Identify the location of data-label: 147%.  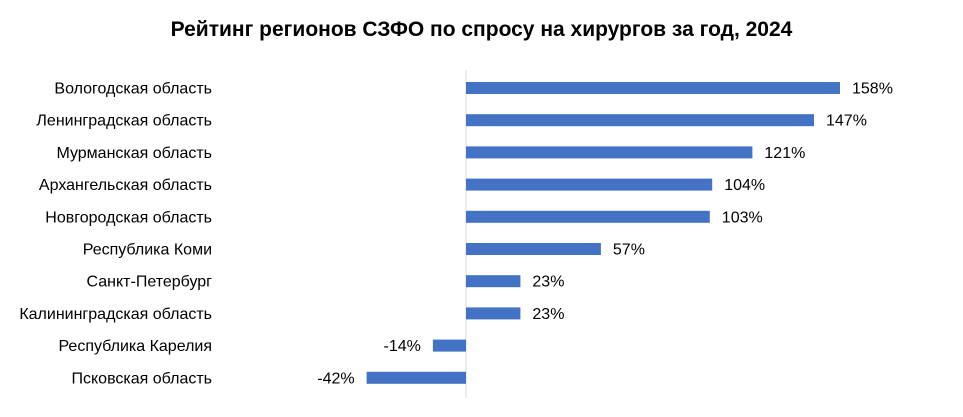
(846, 121).